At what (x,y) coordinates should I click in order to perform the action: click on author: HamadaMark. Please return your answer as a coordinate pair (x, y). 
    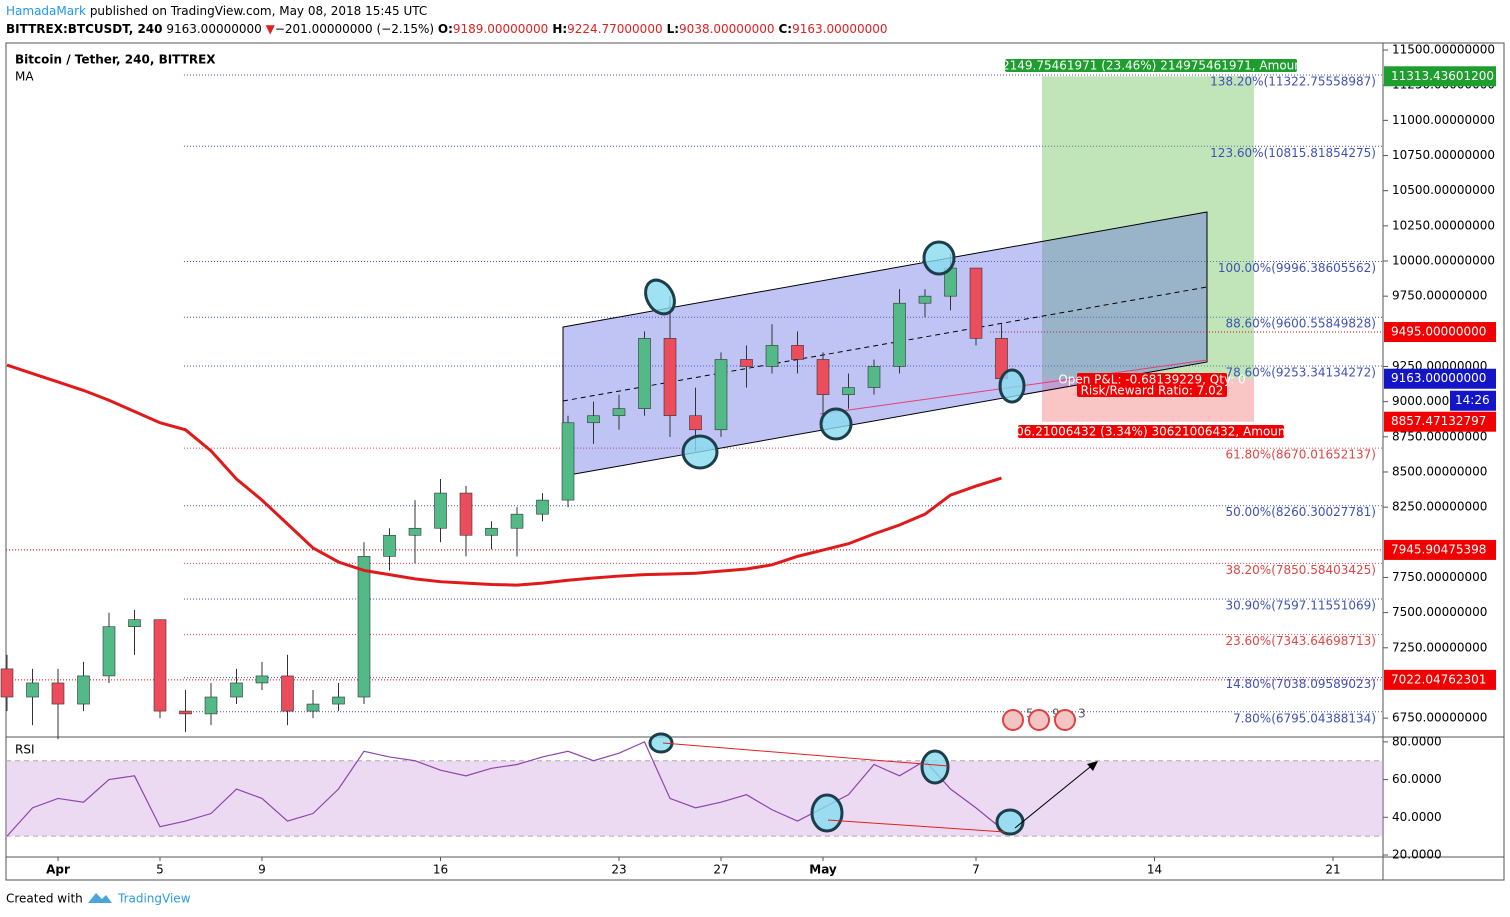
    Looking at the image, I should click on (46, 11).